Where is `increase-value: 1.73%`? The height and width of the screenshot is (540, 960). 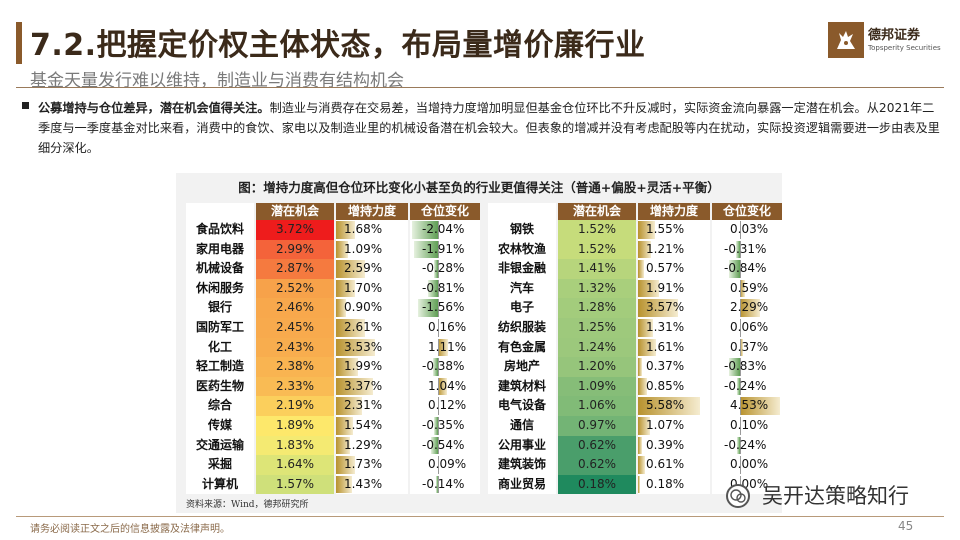 increase-value: 1.73% is located at coordinates (363, 464).